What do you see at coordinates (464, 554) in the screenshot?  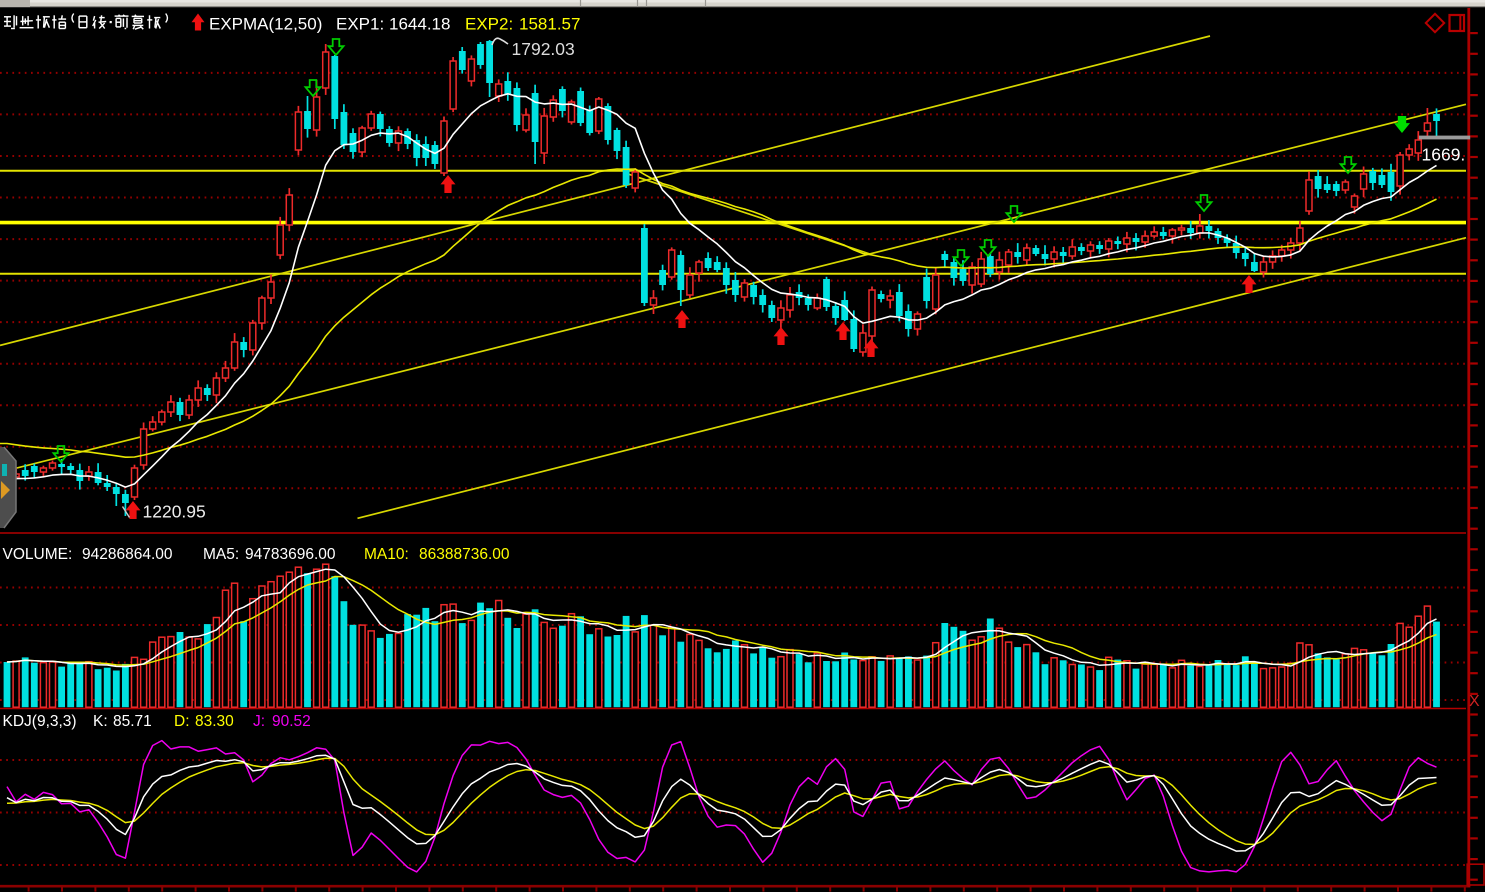 I see `svg-text: 86388736.00` at bounding box center [464, 554].